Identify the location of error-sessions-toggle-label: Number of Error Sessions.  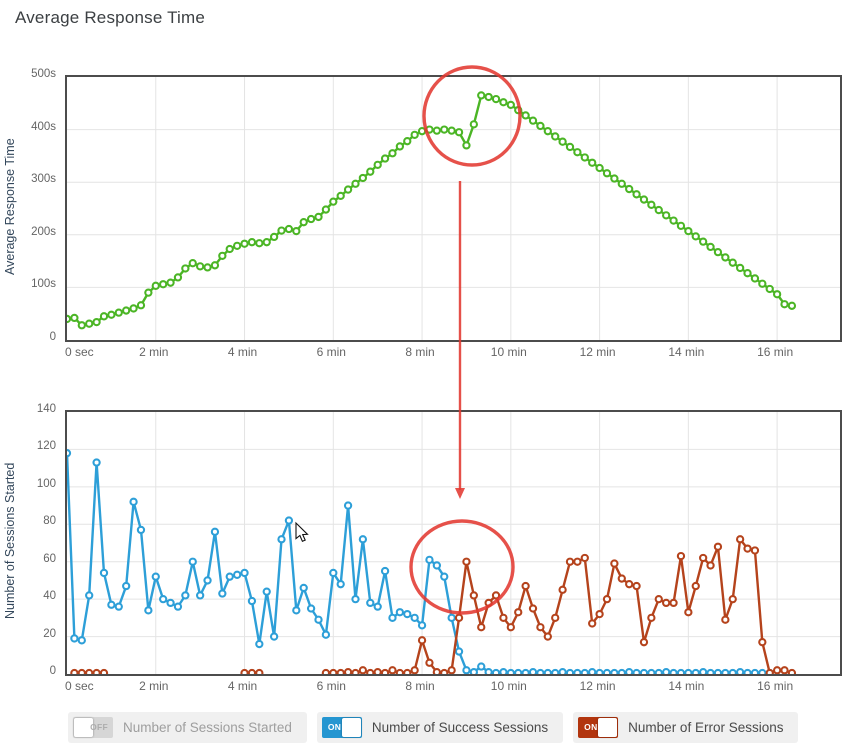
(706, 727).